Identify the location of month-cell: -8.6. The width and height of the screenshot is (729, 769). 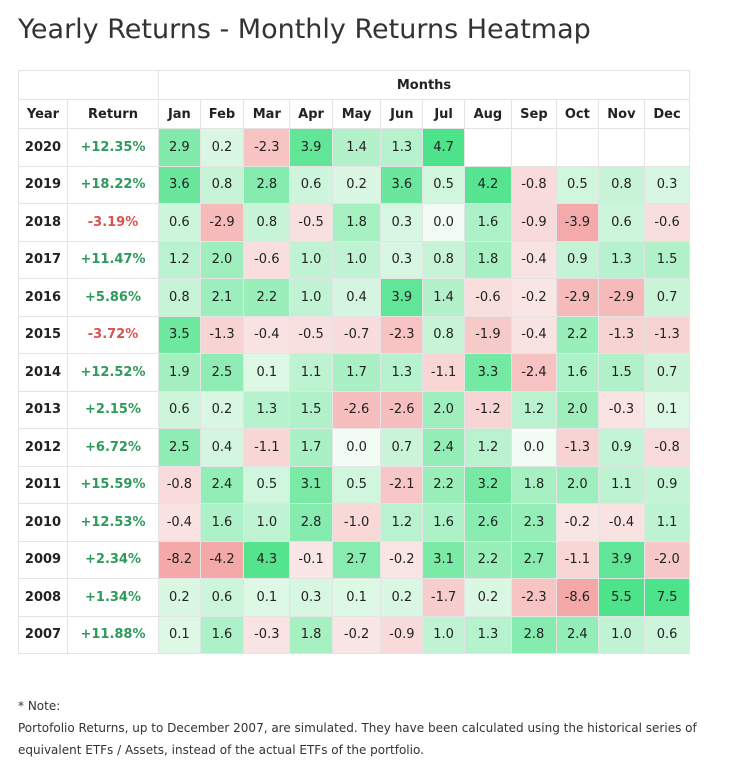
(577, 597).